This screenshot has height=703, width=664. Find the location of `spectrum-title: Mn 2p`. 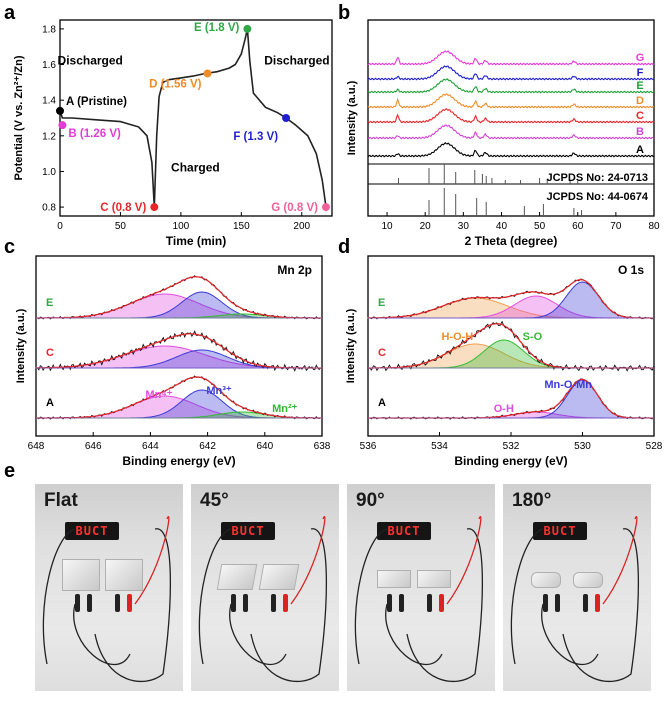

spectrum-title: Mn 2p is located at coordinates (294, 270).